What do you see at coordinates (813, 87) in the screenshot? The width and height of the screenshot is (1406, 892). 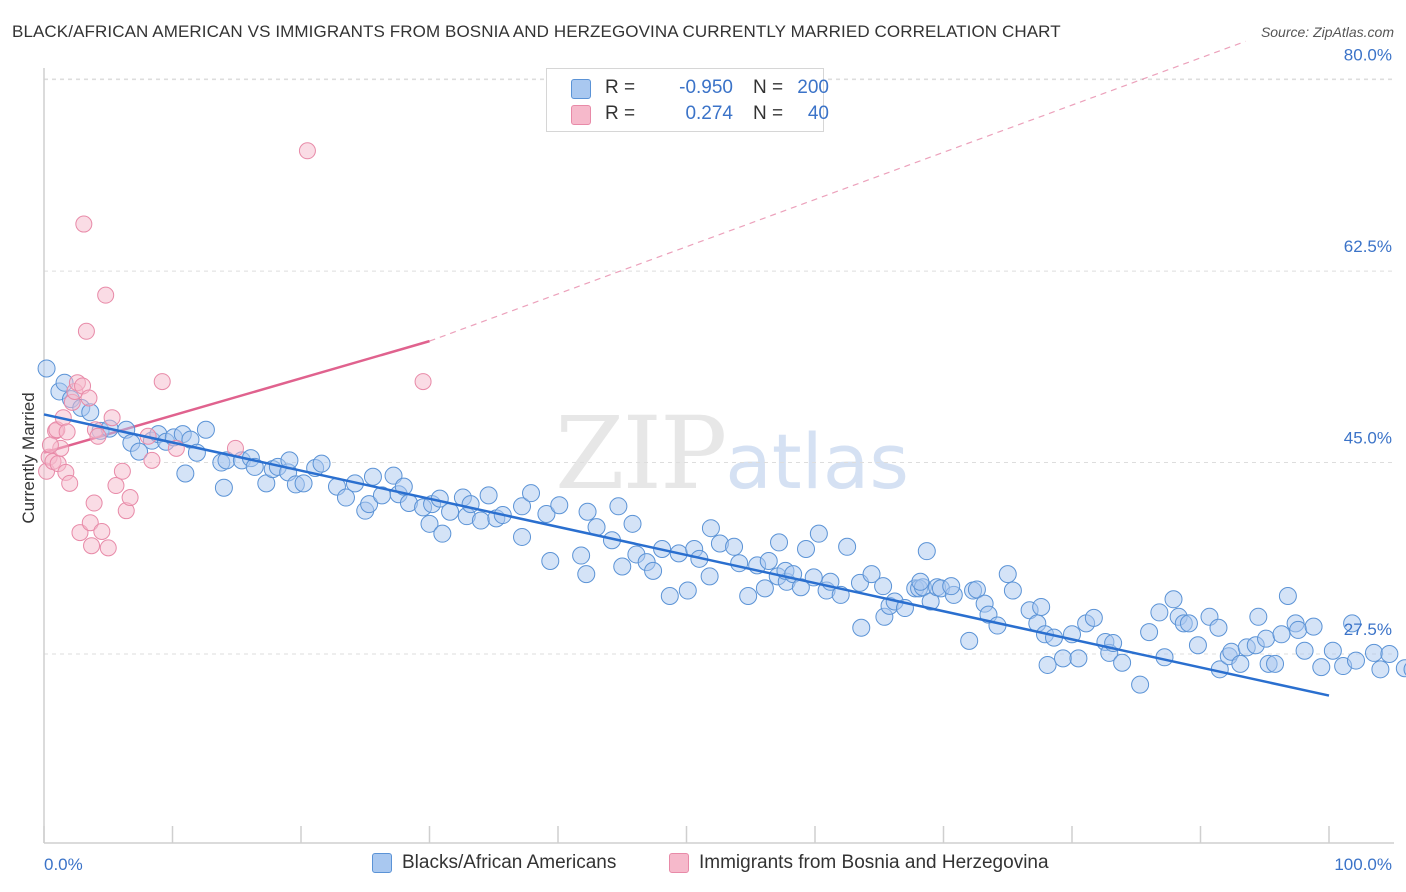 I see `legend-n-value: 200` at bounding box center [813, 87].